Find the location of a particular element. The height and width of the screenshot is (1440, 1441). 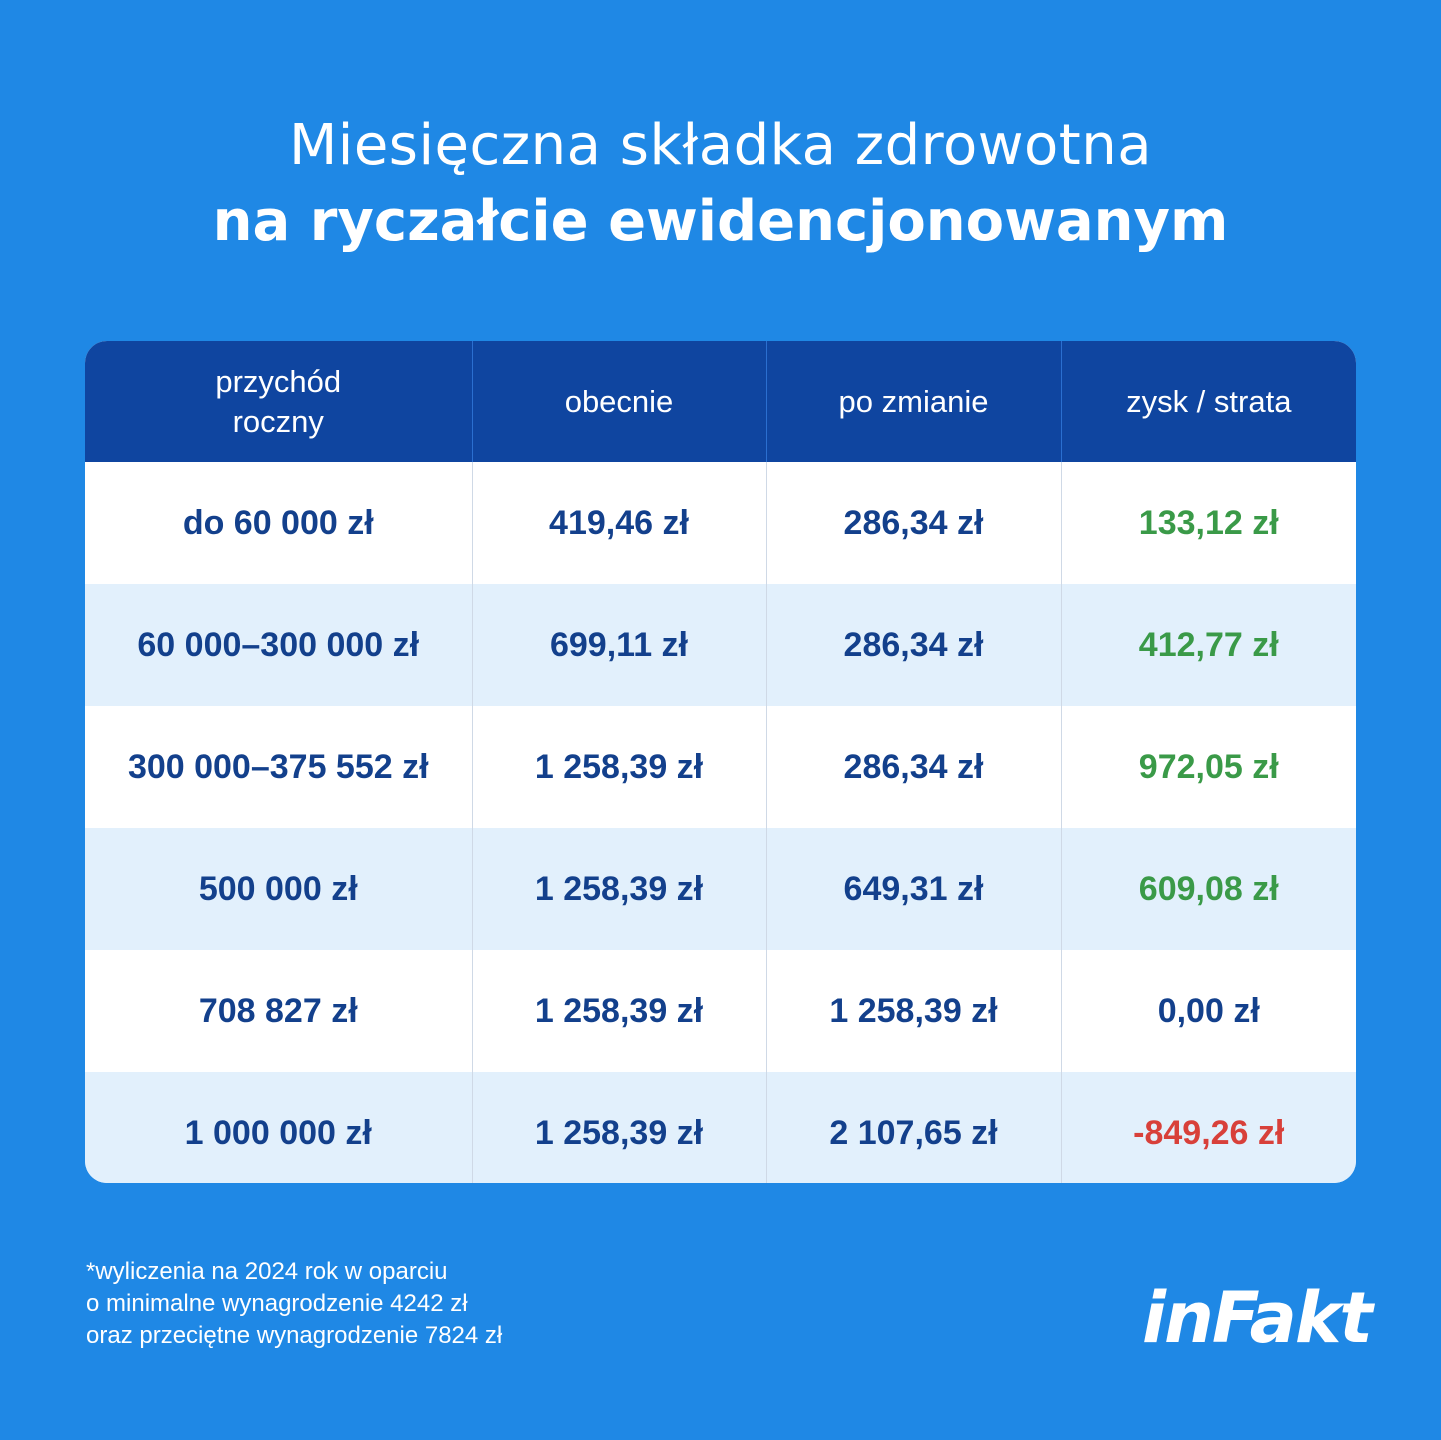

table-row: do 60 000 zł 419,46 zł 286,34 zł 133,12 zł is located at coordinates (720, 523).